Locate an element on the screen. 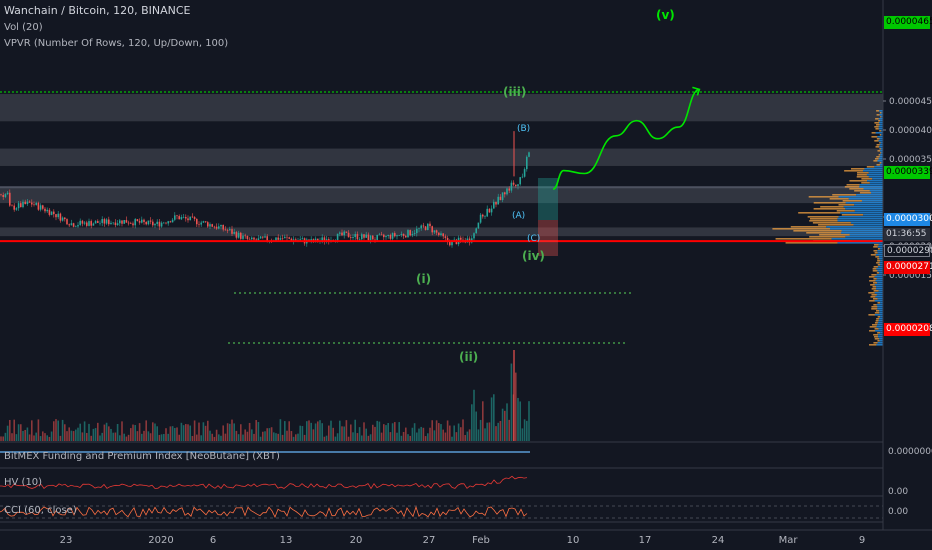  time-tick-label: 24 is located at coordinates (718, 540).